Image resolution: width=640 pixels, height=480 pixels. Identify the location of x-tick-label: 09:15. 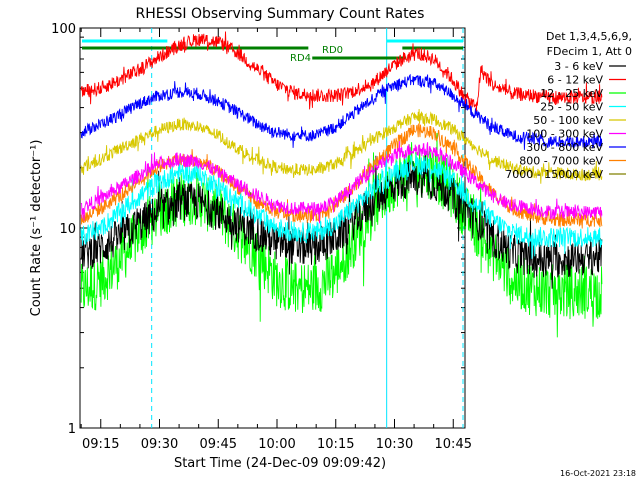
(100, 444).